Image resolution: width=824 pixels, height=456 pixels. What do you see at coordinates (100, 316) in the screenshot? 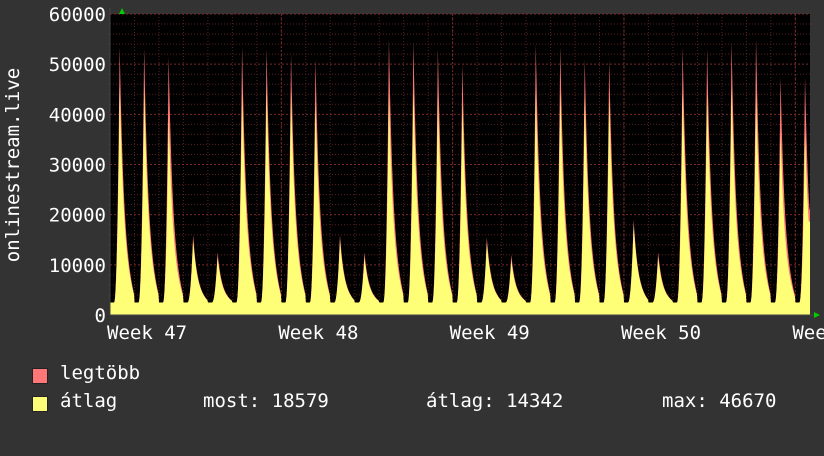
I see `y-tick-label: 0` at bounding box center [100, 316].